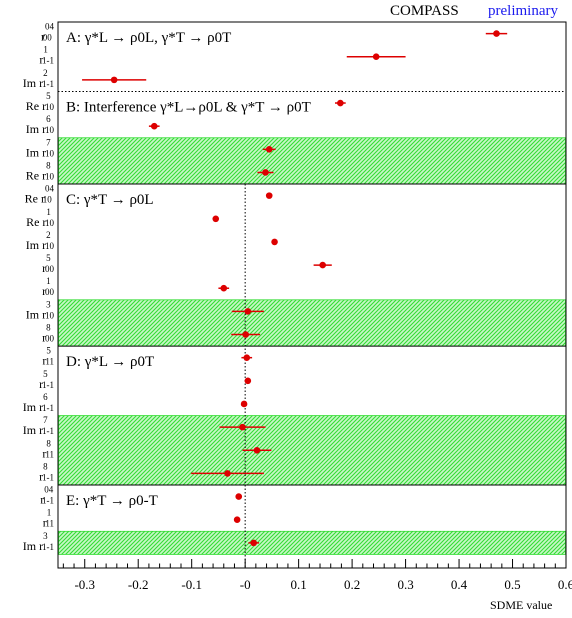 The image size is (572, 618). Describe the element at coordinates (352, 584) in the screenshot. I see `x-tick-label: 0.2` at that location.